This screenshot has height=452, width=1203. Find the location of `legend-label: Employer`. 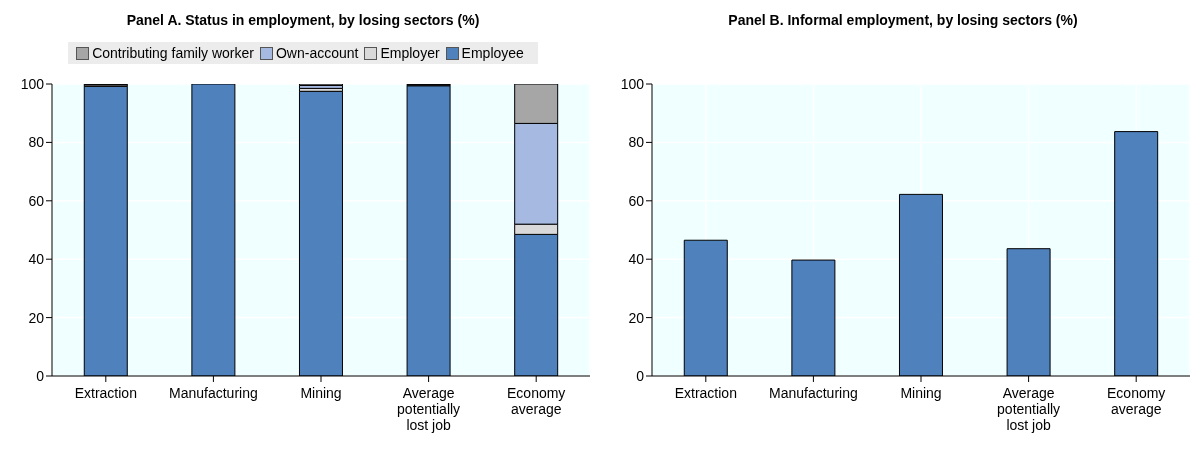

legend-label: Employer is located at coordinates (409, 53).